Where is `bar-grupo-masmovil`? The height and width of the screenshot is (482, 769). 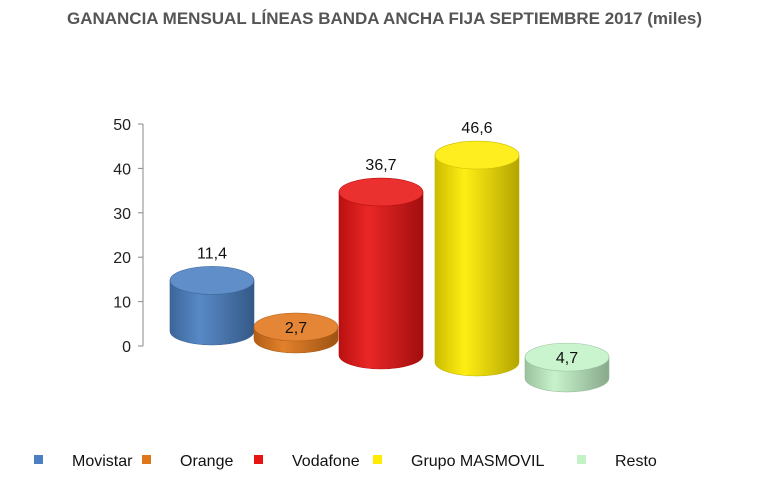 bar-grupo-masmovil is located at coordinates (477, 258).